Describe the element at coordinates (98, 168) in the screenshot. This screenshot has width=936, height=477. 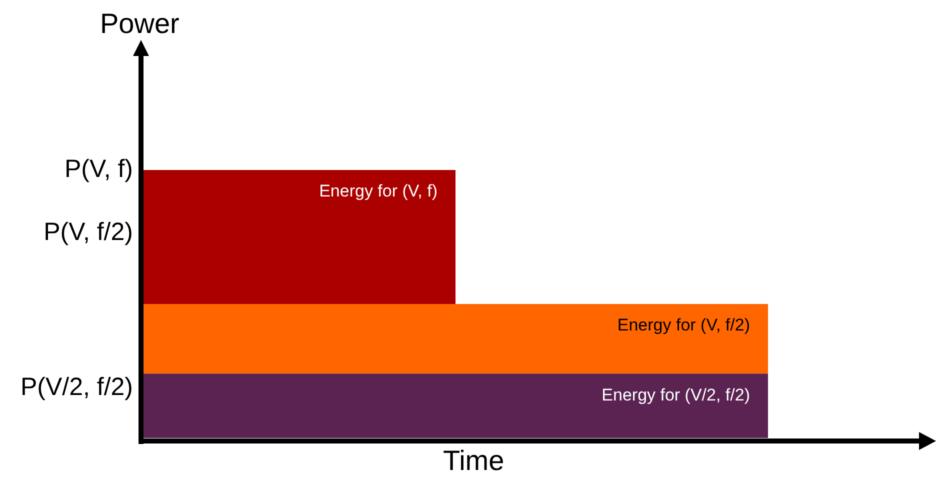
I see `text: P(V, f)` at that location.